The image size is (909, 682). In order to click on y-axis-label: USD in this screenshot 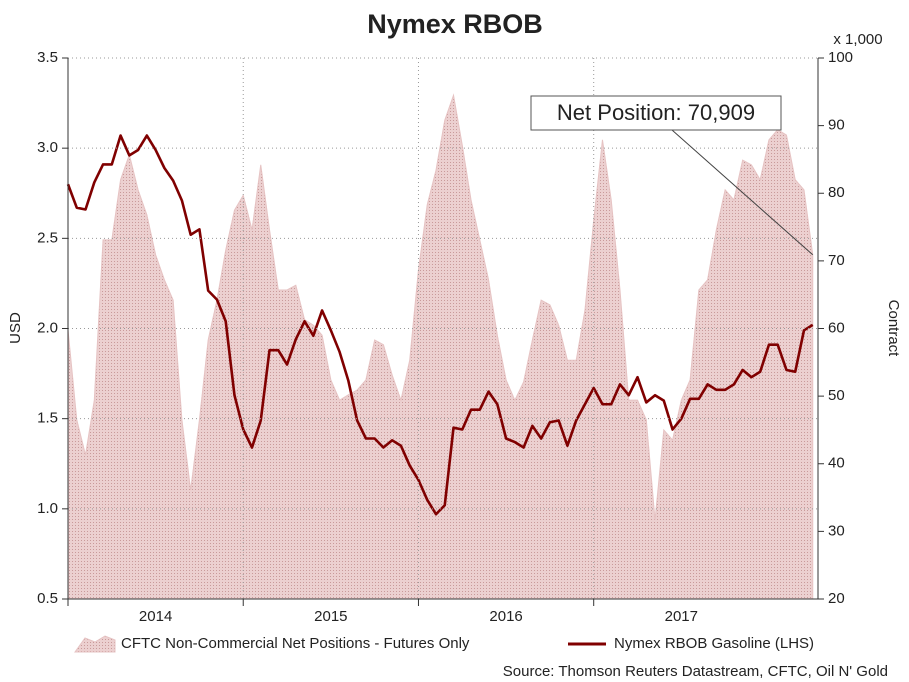, I will do `click(15, 328)`.